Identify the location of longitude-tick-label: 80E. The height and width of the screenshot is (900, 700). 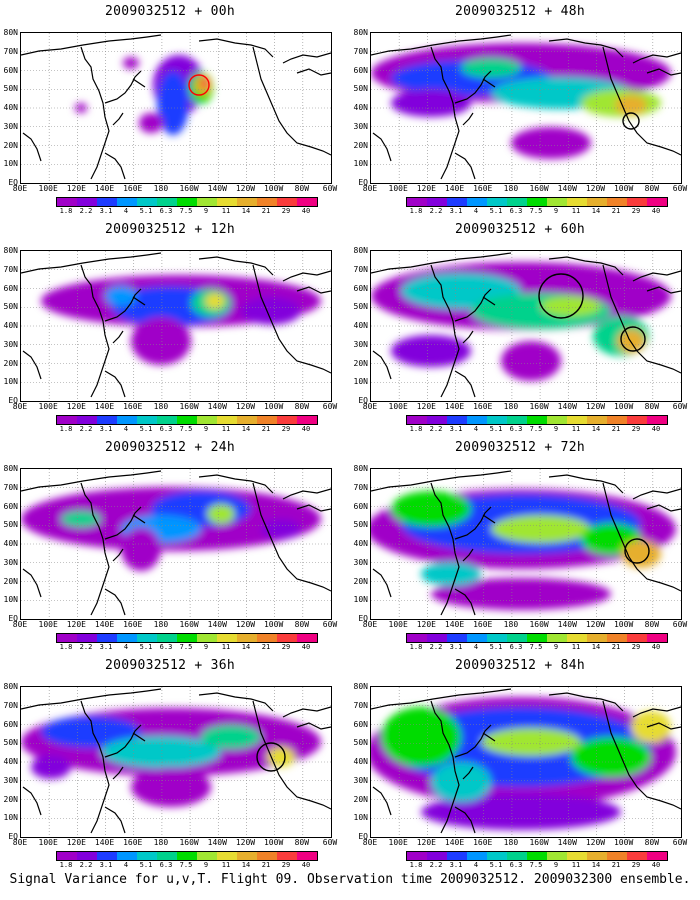
(370, 188).